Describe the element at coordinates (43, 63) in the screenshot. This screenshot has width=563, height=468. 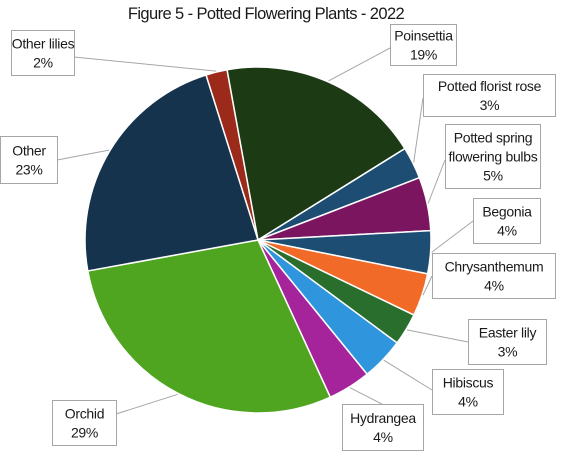
I see `slice-value-label: 2%` at that location.